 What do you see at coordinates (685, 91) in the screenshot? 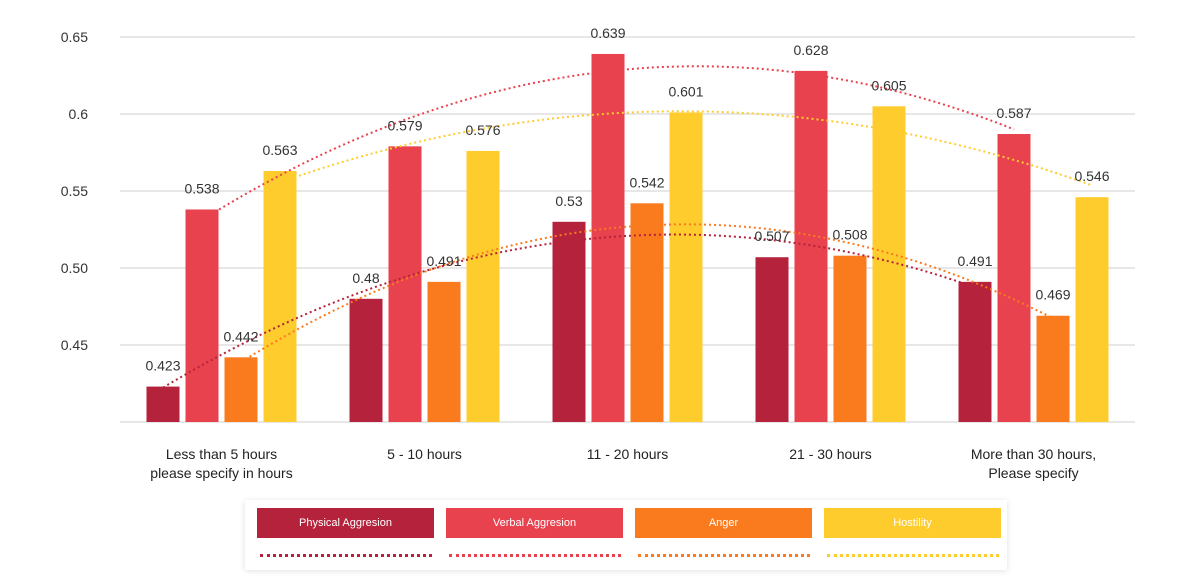
I see `data-label: 0.601` at bounding box center [685, 91].